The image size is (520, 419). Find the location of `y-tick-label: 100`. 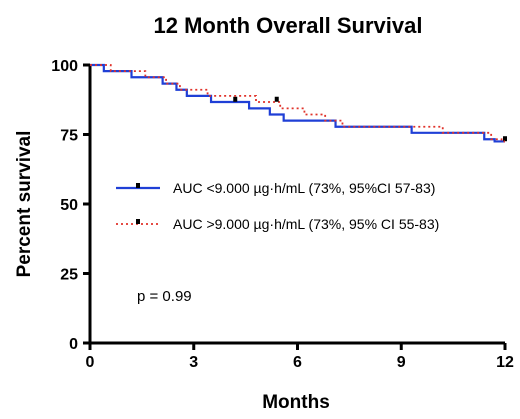

y-tick-label: 100 is located at coordinates (64, 66).